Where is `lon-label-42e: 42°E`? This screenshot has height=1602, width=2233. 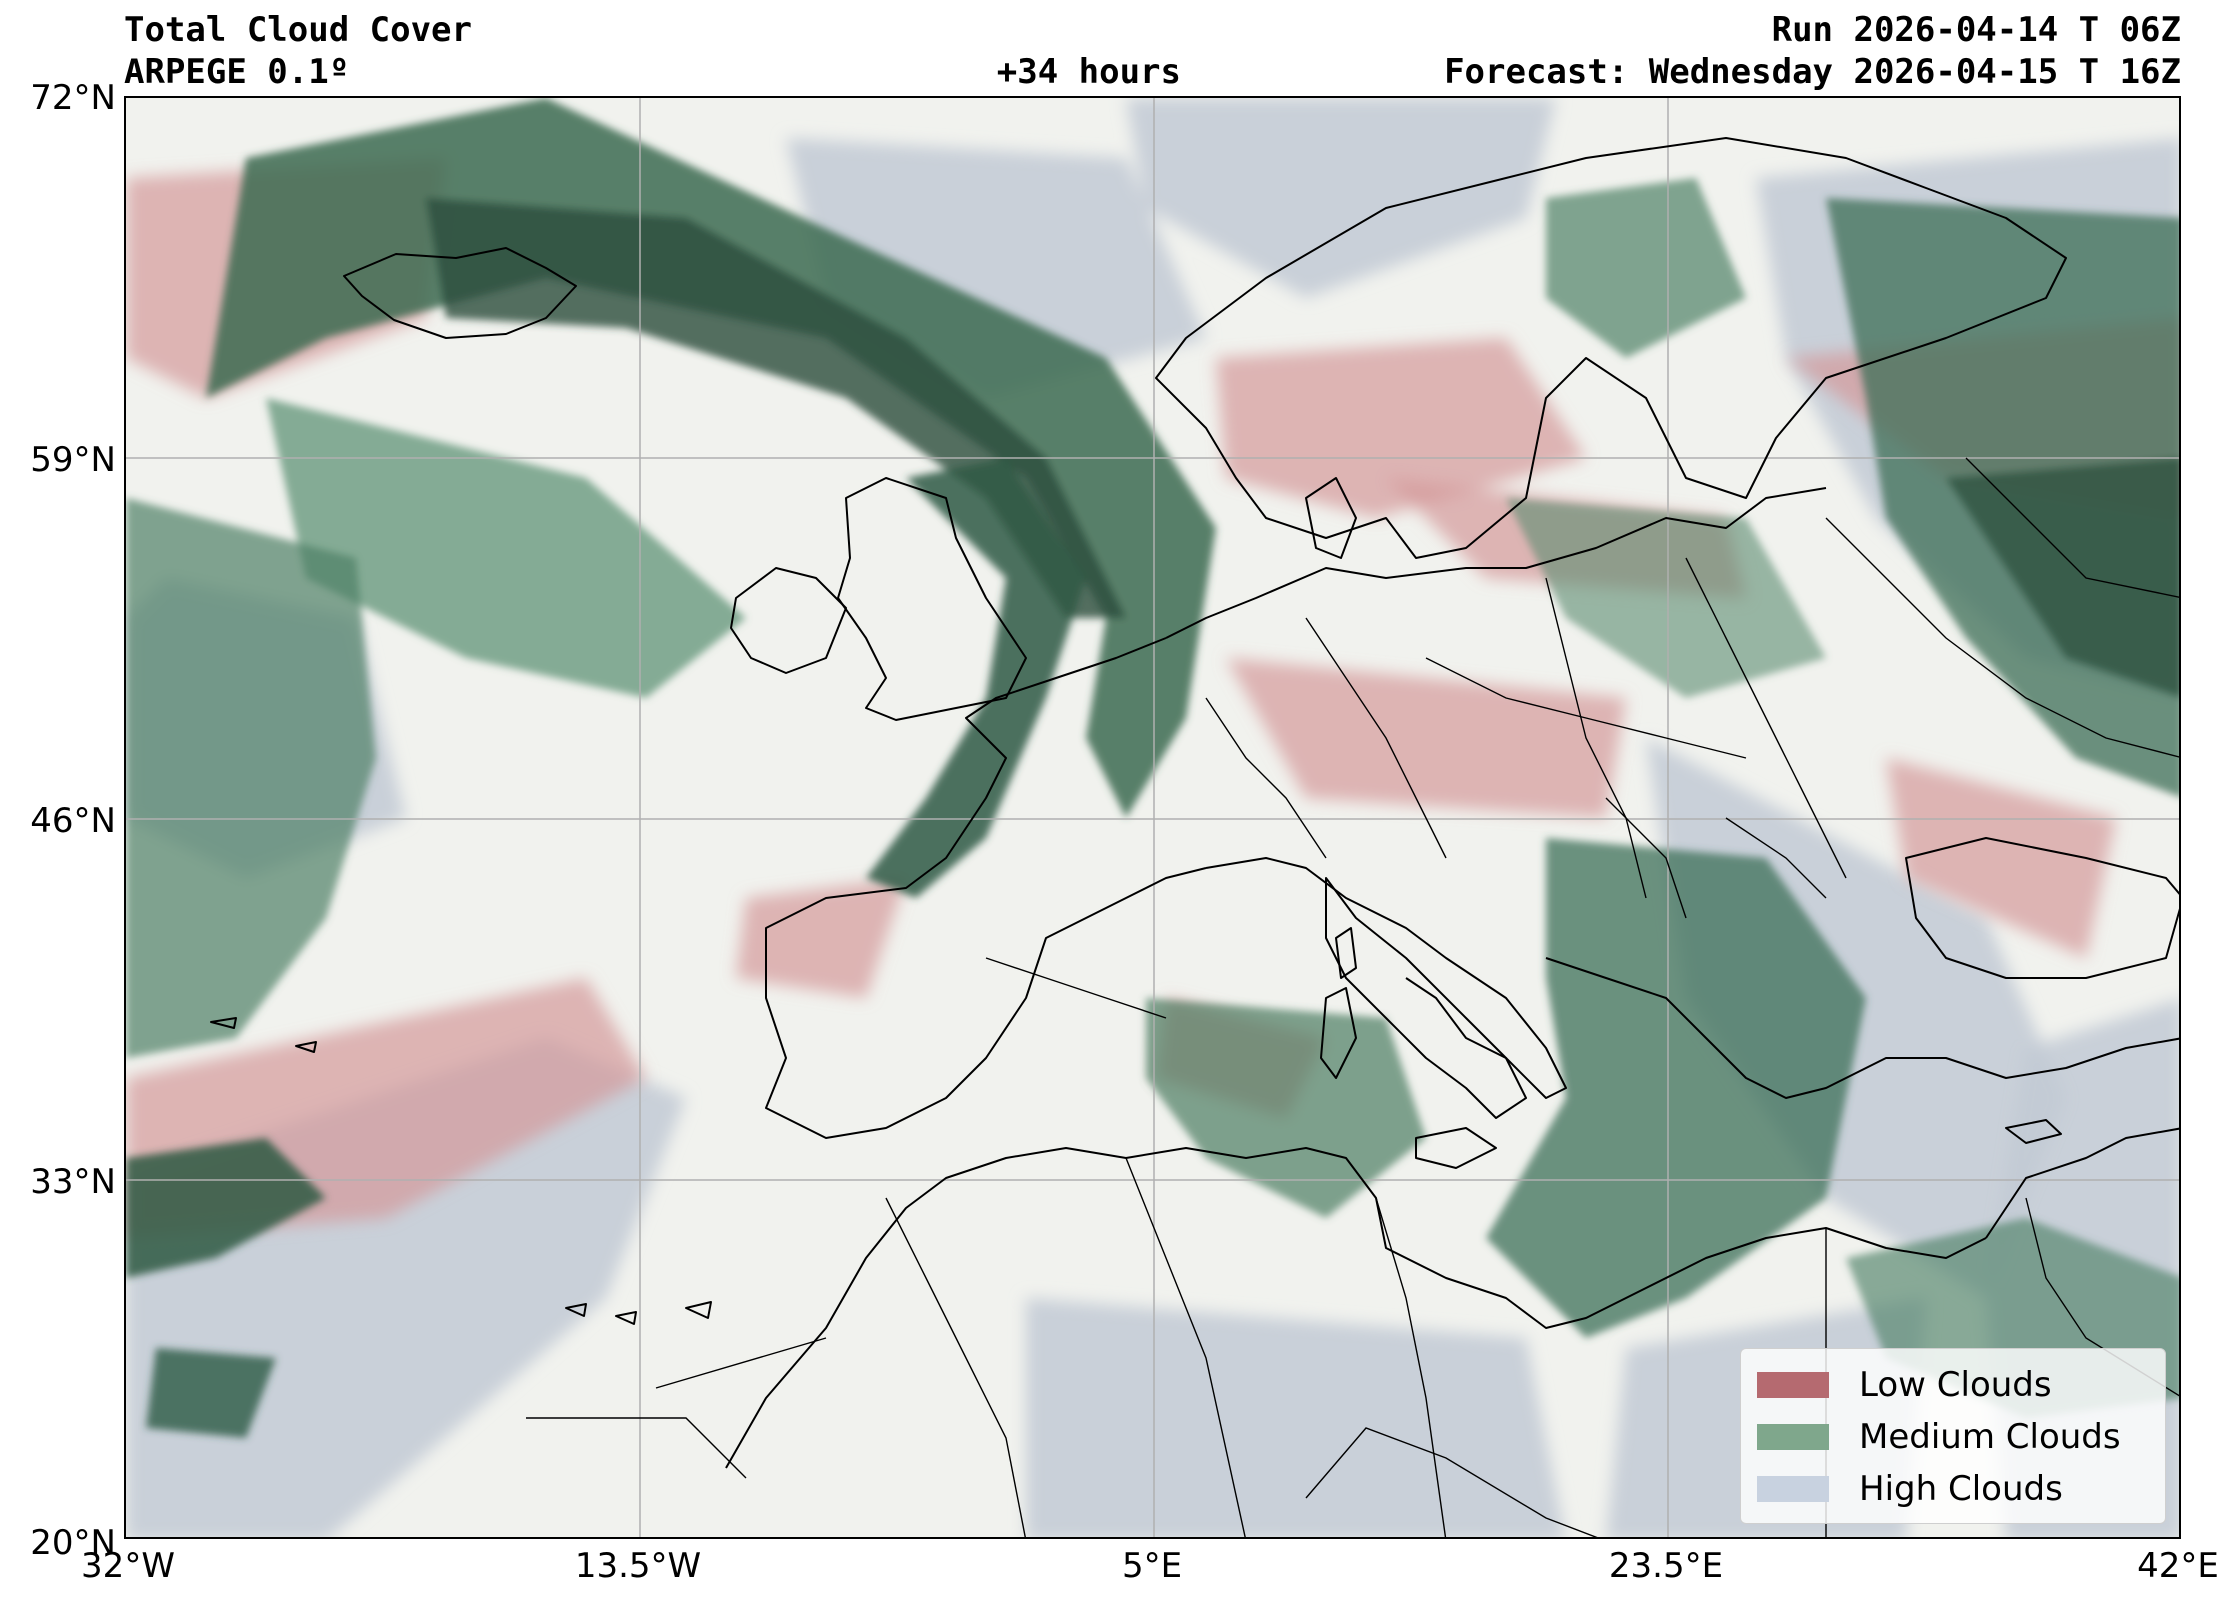
lon-label-42e: 42°E is located at coordinates (2178, 1566).